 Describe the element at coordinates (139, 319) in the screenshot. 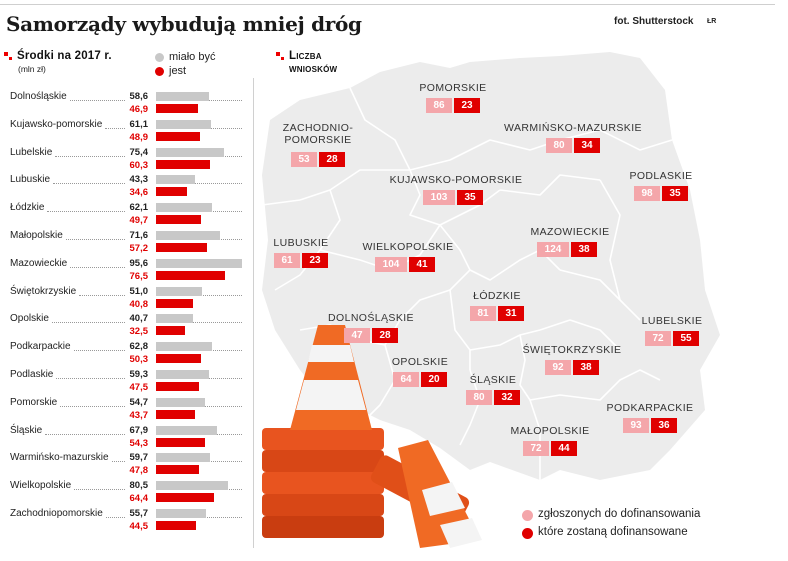

I see `bar-value-planned: 40,7` at that location.